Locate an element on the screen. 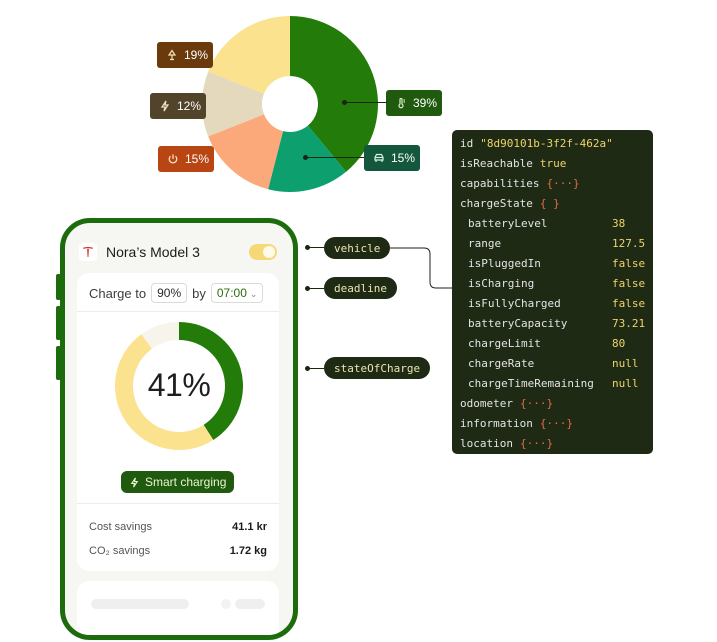 The height and width of the screenshot is (642, 717). json-row: information {···} is located at coordinates (516, 424).